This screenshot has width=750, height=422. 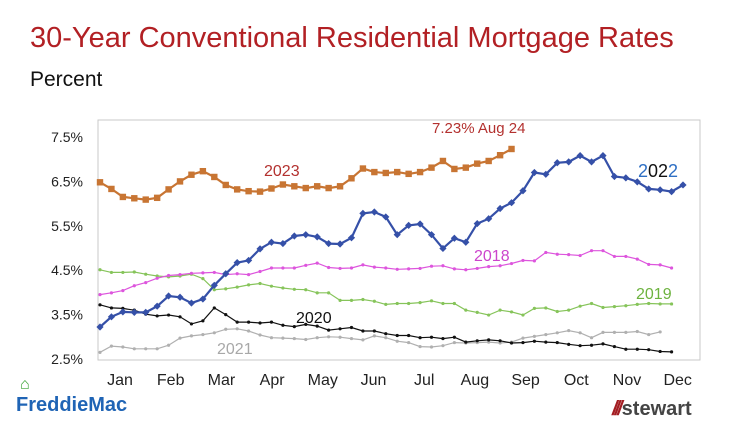 I want to click on stewart-mark-icon: ///, so click(x=617, y=409).